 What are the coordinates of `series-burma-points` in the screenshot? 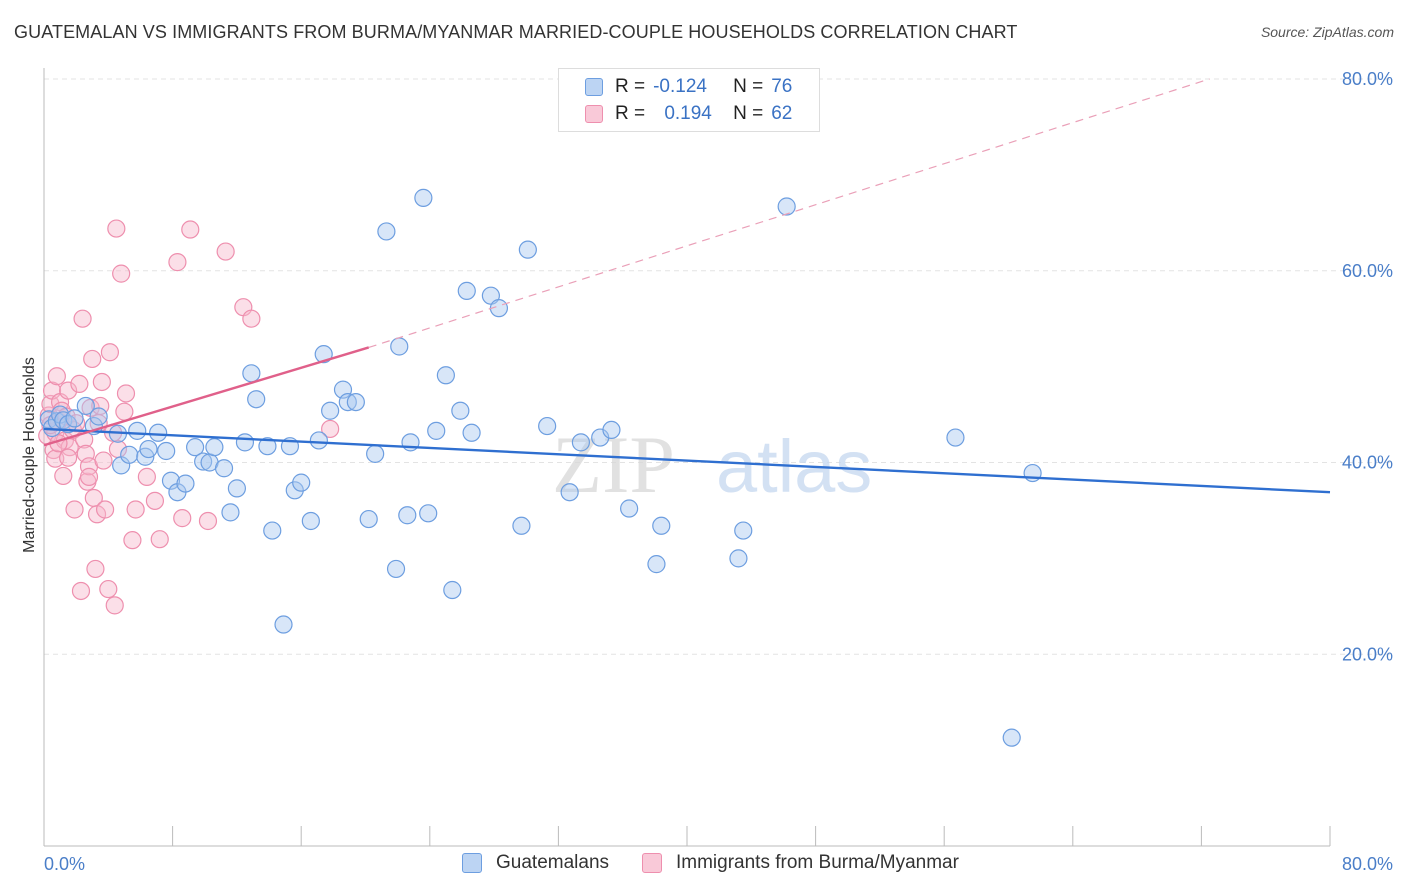 It's located at (189, 417).